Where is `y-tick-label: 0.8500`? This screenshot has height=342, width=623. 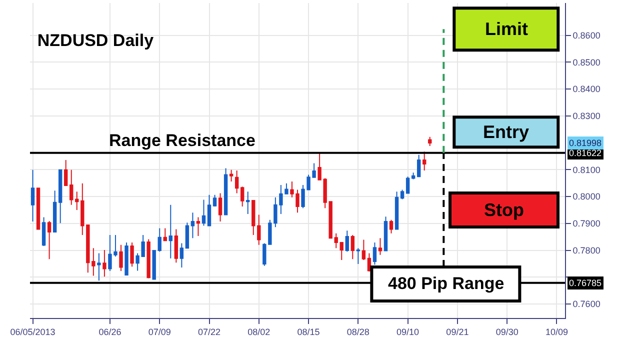
y-tick-label: 0.8500 is located at coordinates (586, 62).